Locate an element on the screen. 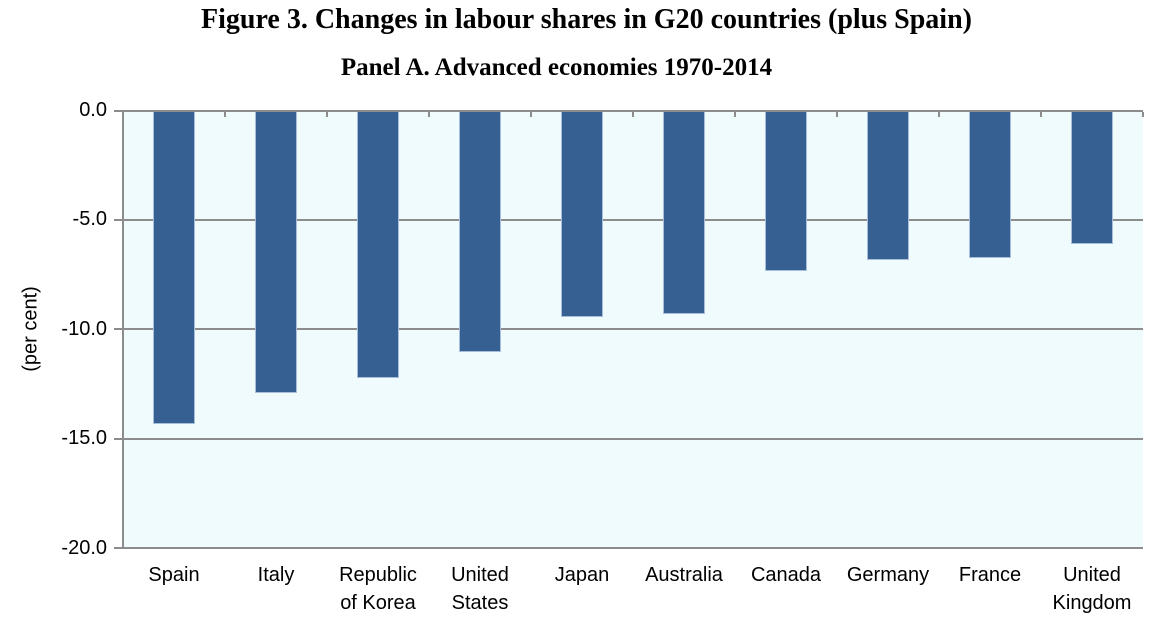 The image size is (1173, 640). y-tick-label-50: -5.0 is located at coordinates (89, 219).